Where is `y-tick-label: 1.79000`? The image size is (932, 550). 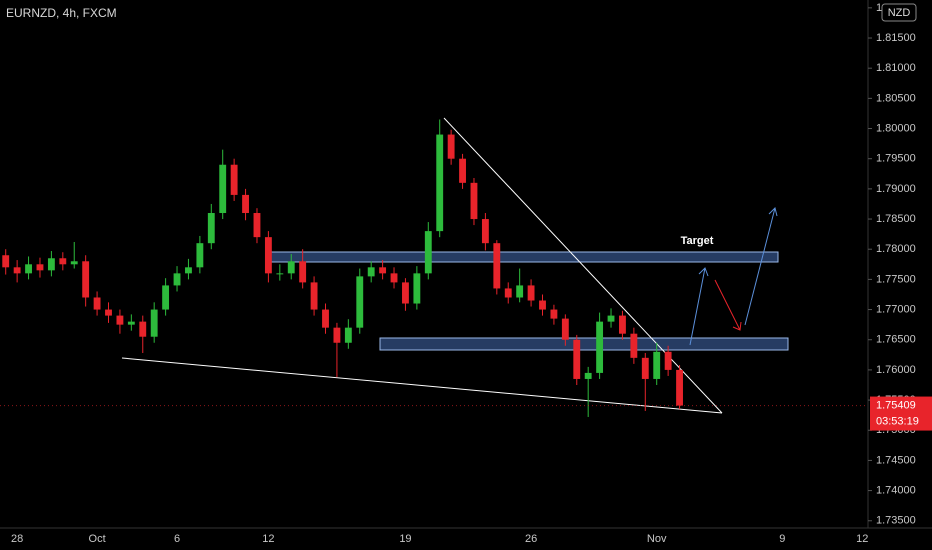 y-tick-label: 1.79000 is located at coordinates (896, 189).